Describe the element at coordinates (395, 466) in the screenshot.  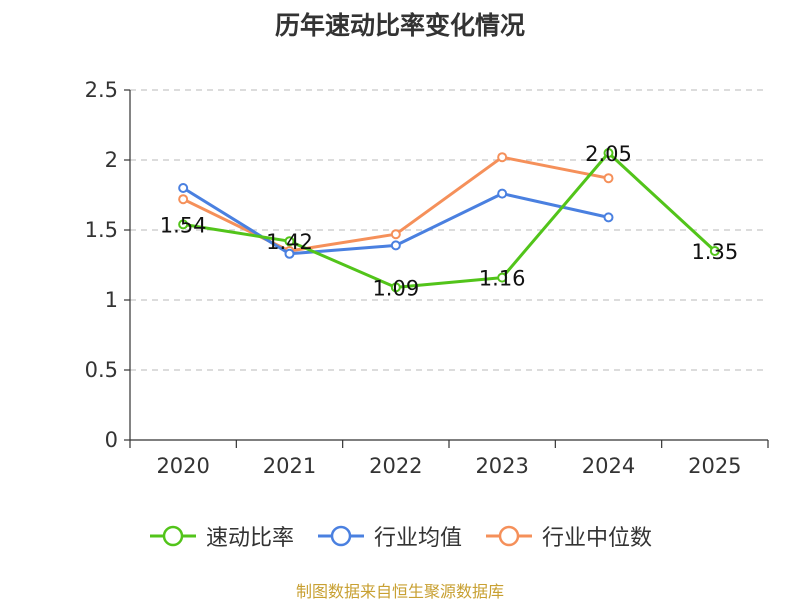
I see `x-tick-label: 2022` at that location.